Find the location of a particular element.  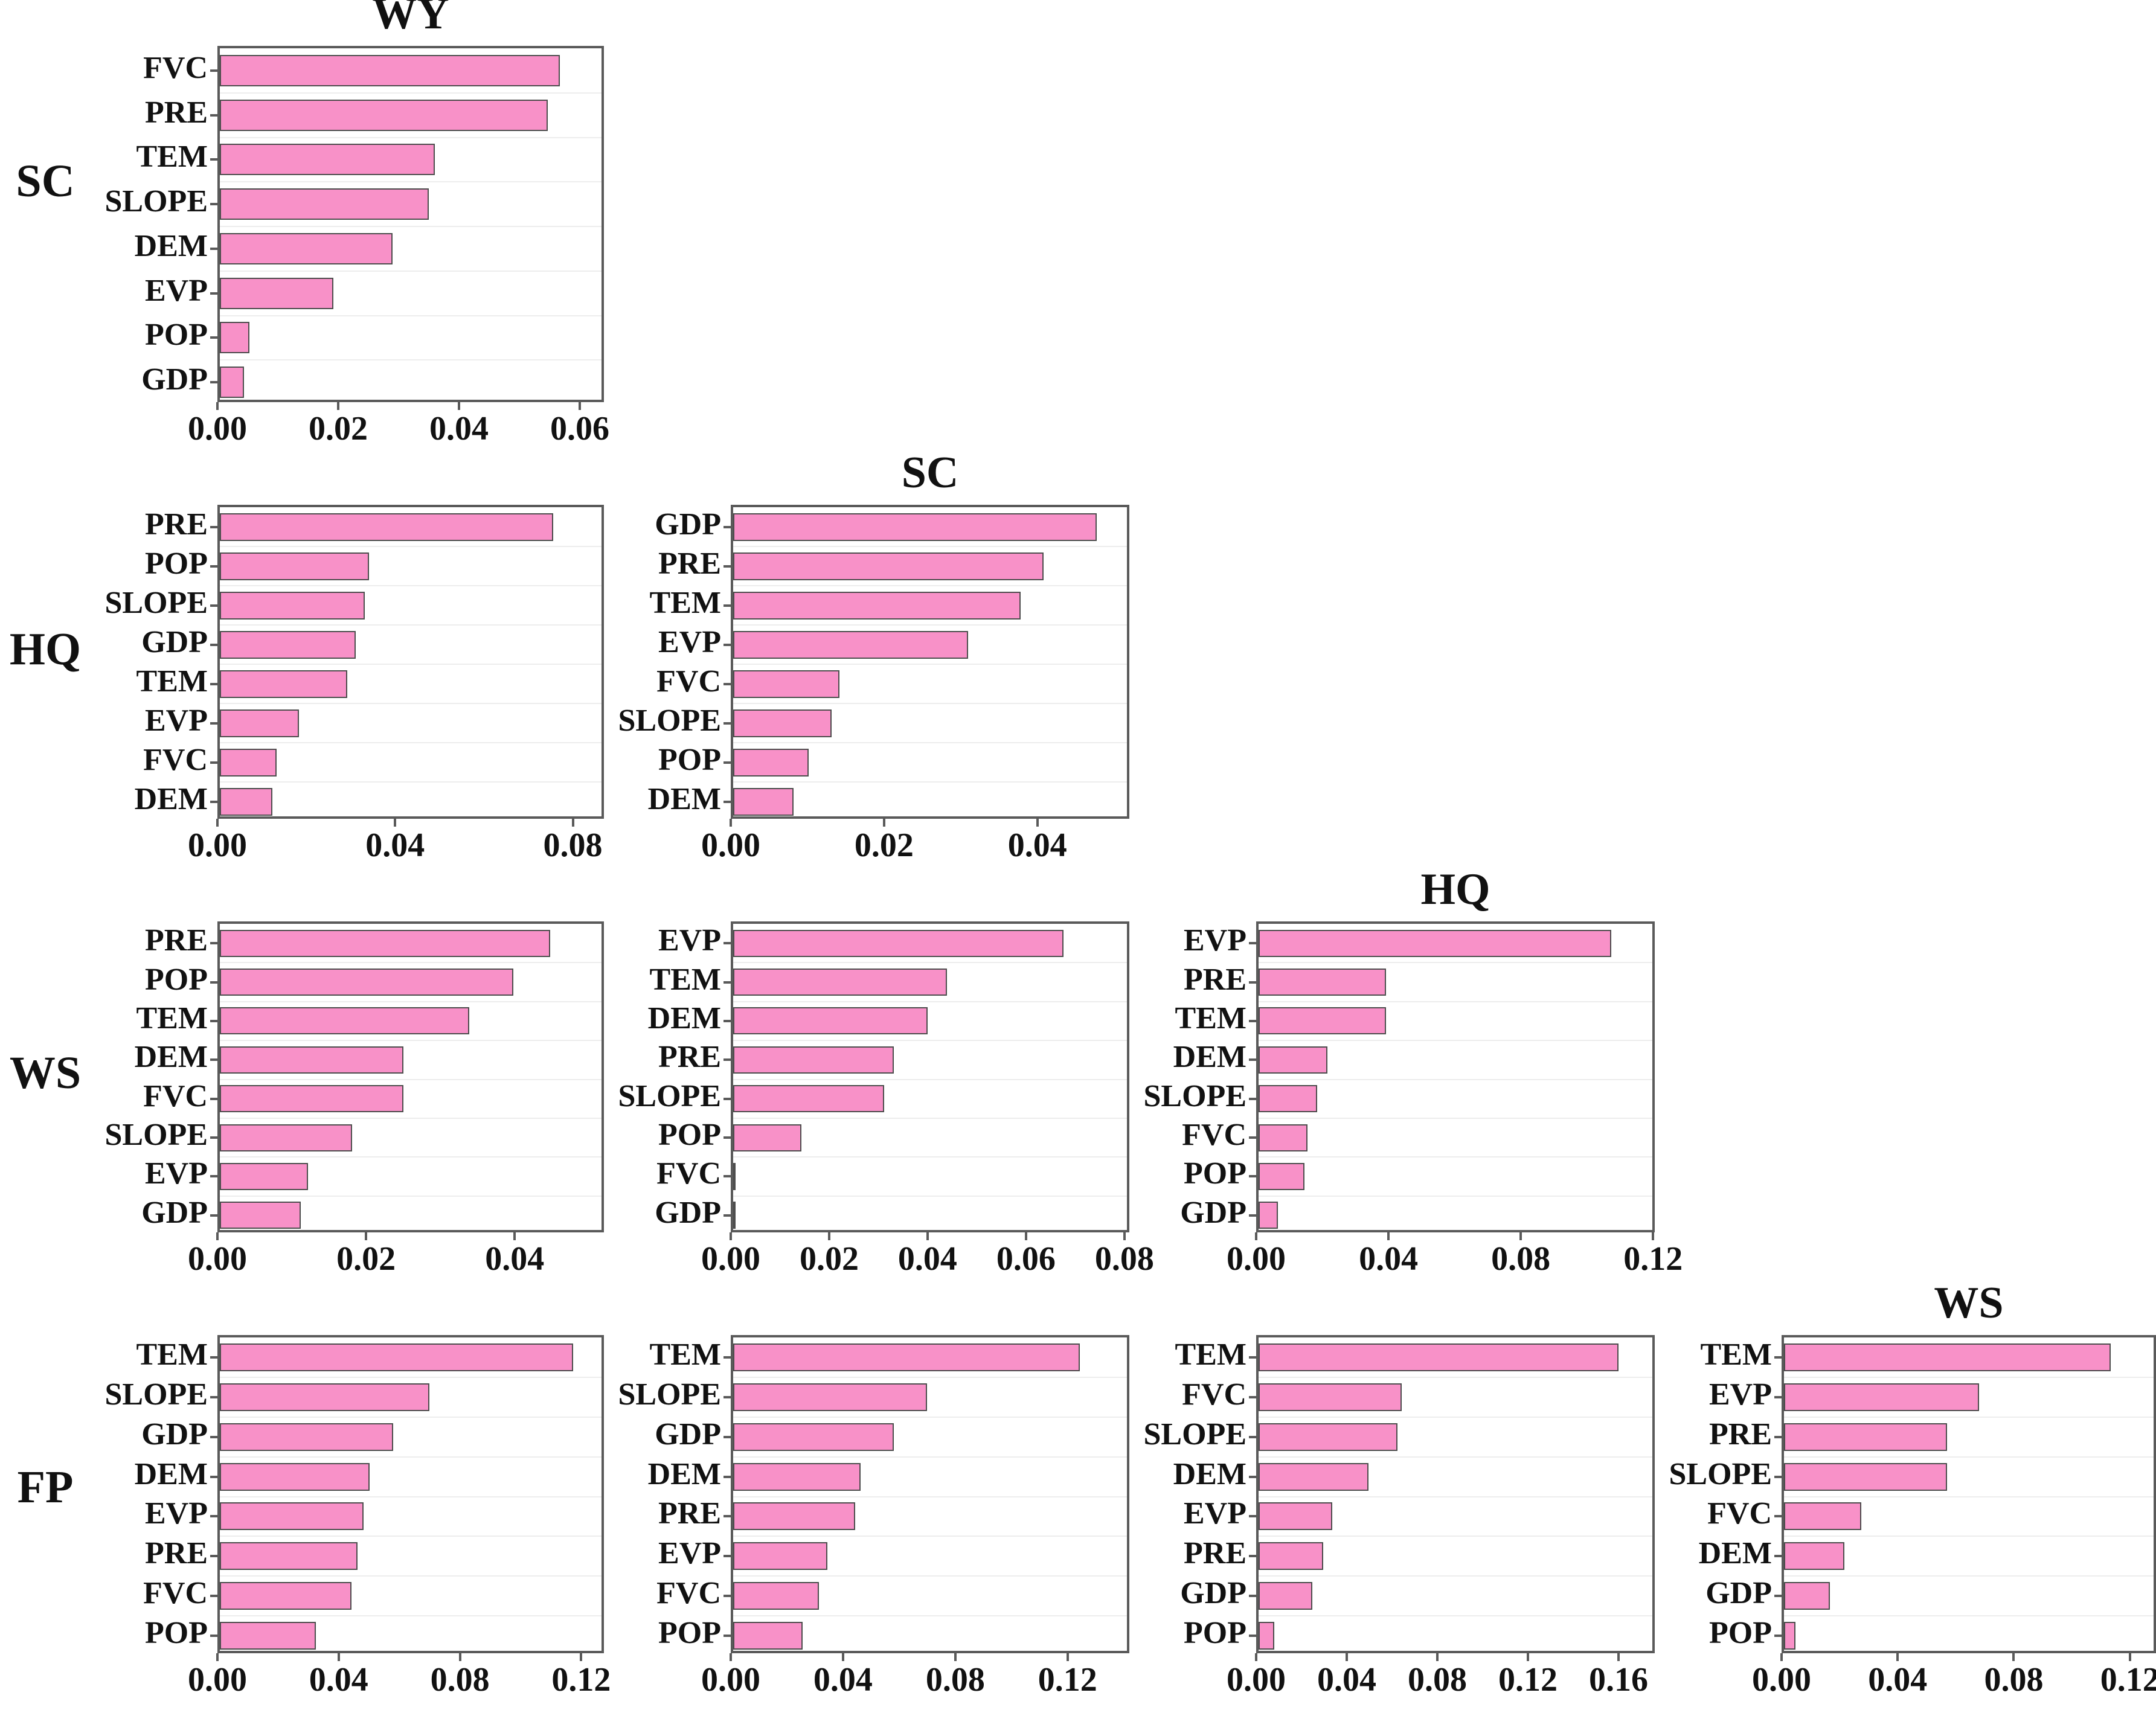

panel-title: HQ is located at coordinates (1455, 889).